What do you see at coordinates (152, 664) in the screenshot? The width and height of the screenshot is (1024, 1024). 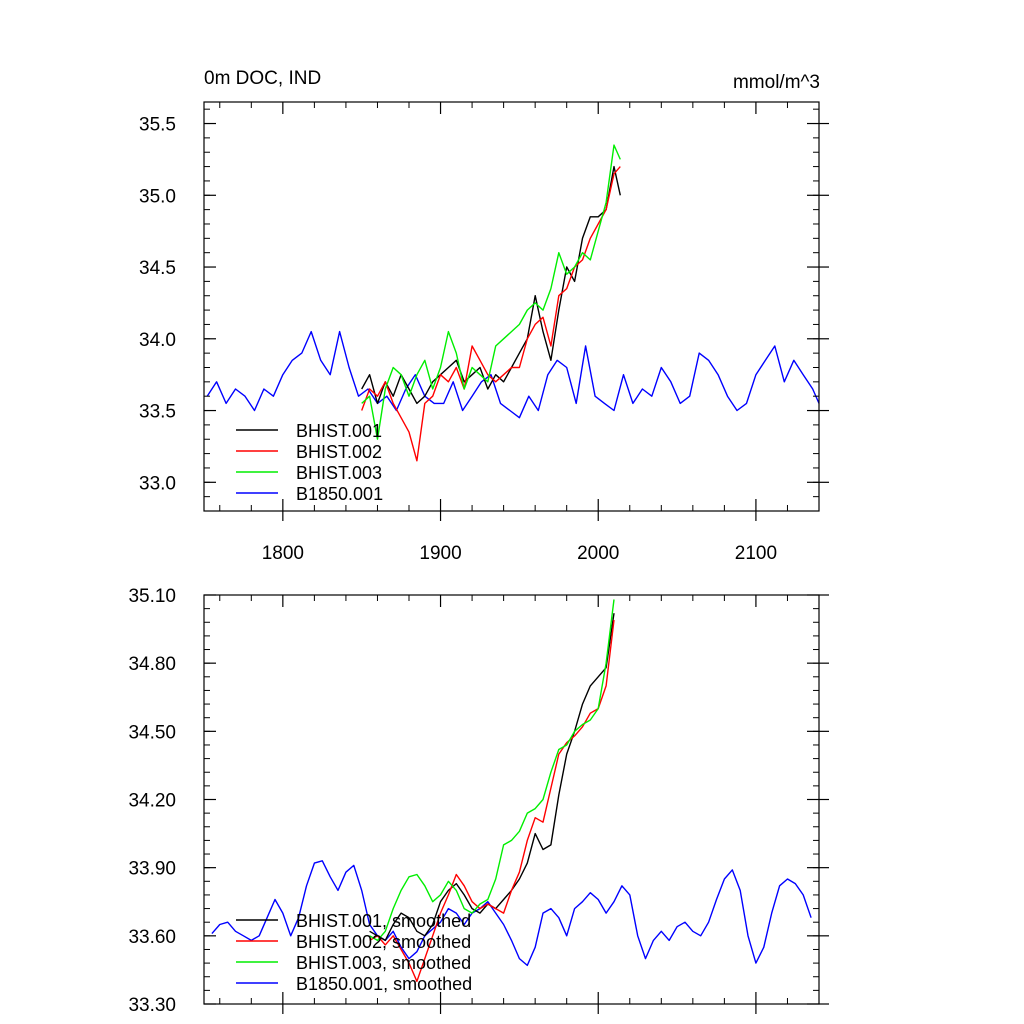 I see `bottom-ytick-label: 34.80` at bounding box center [152, 664].